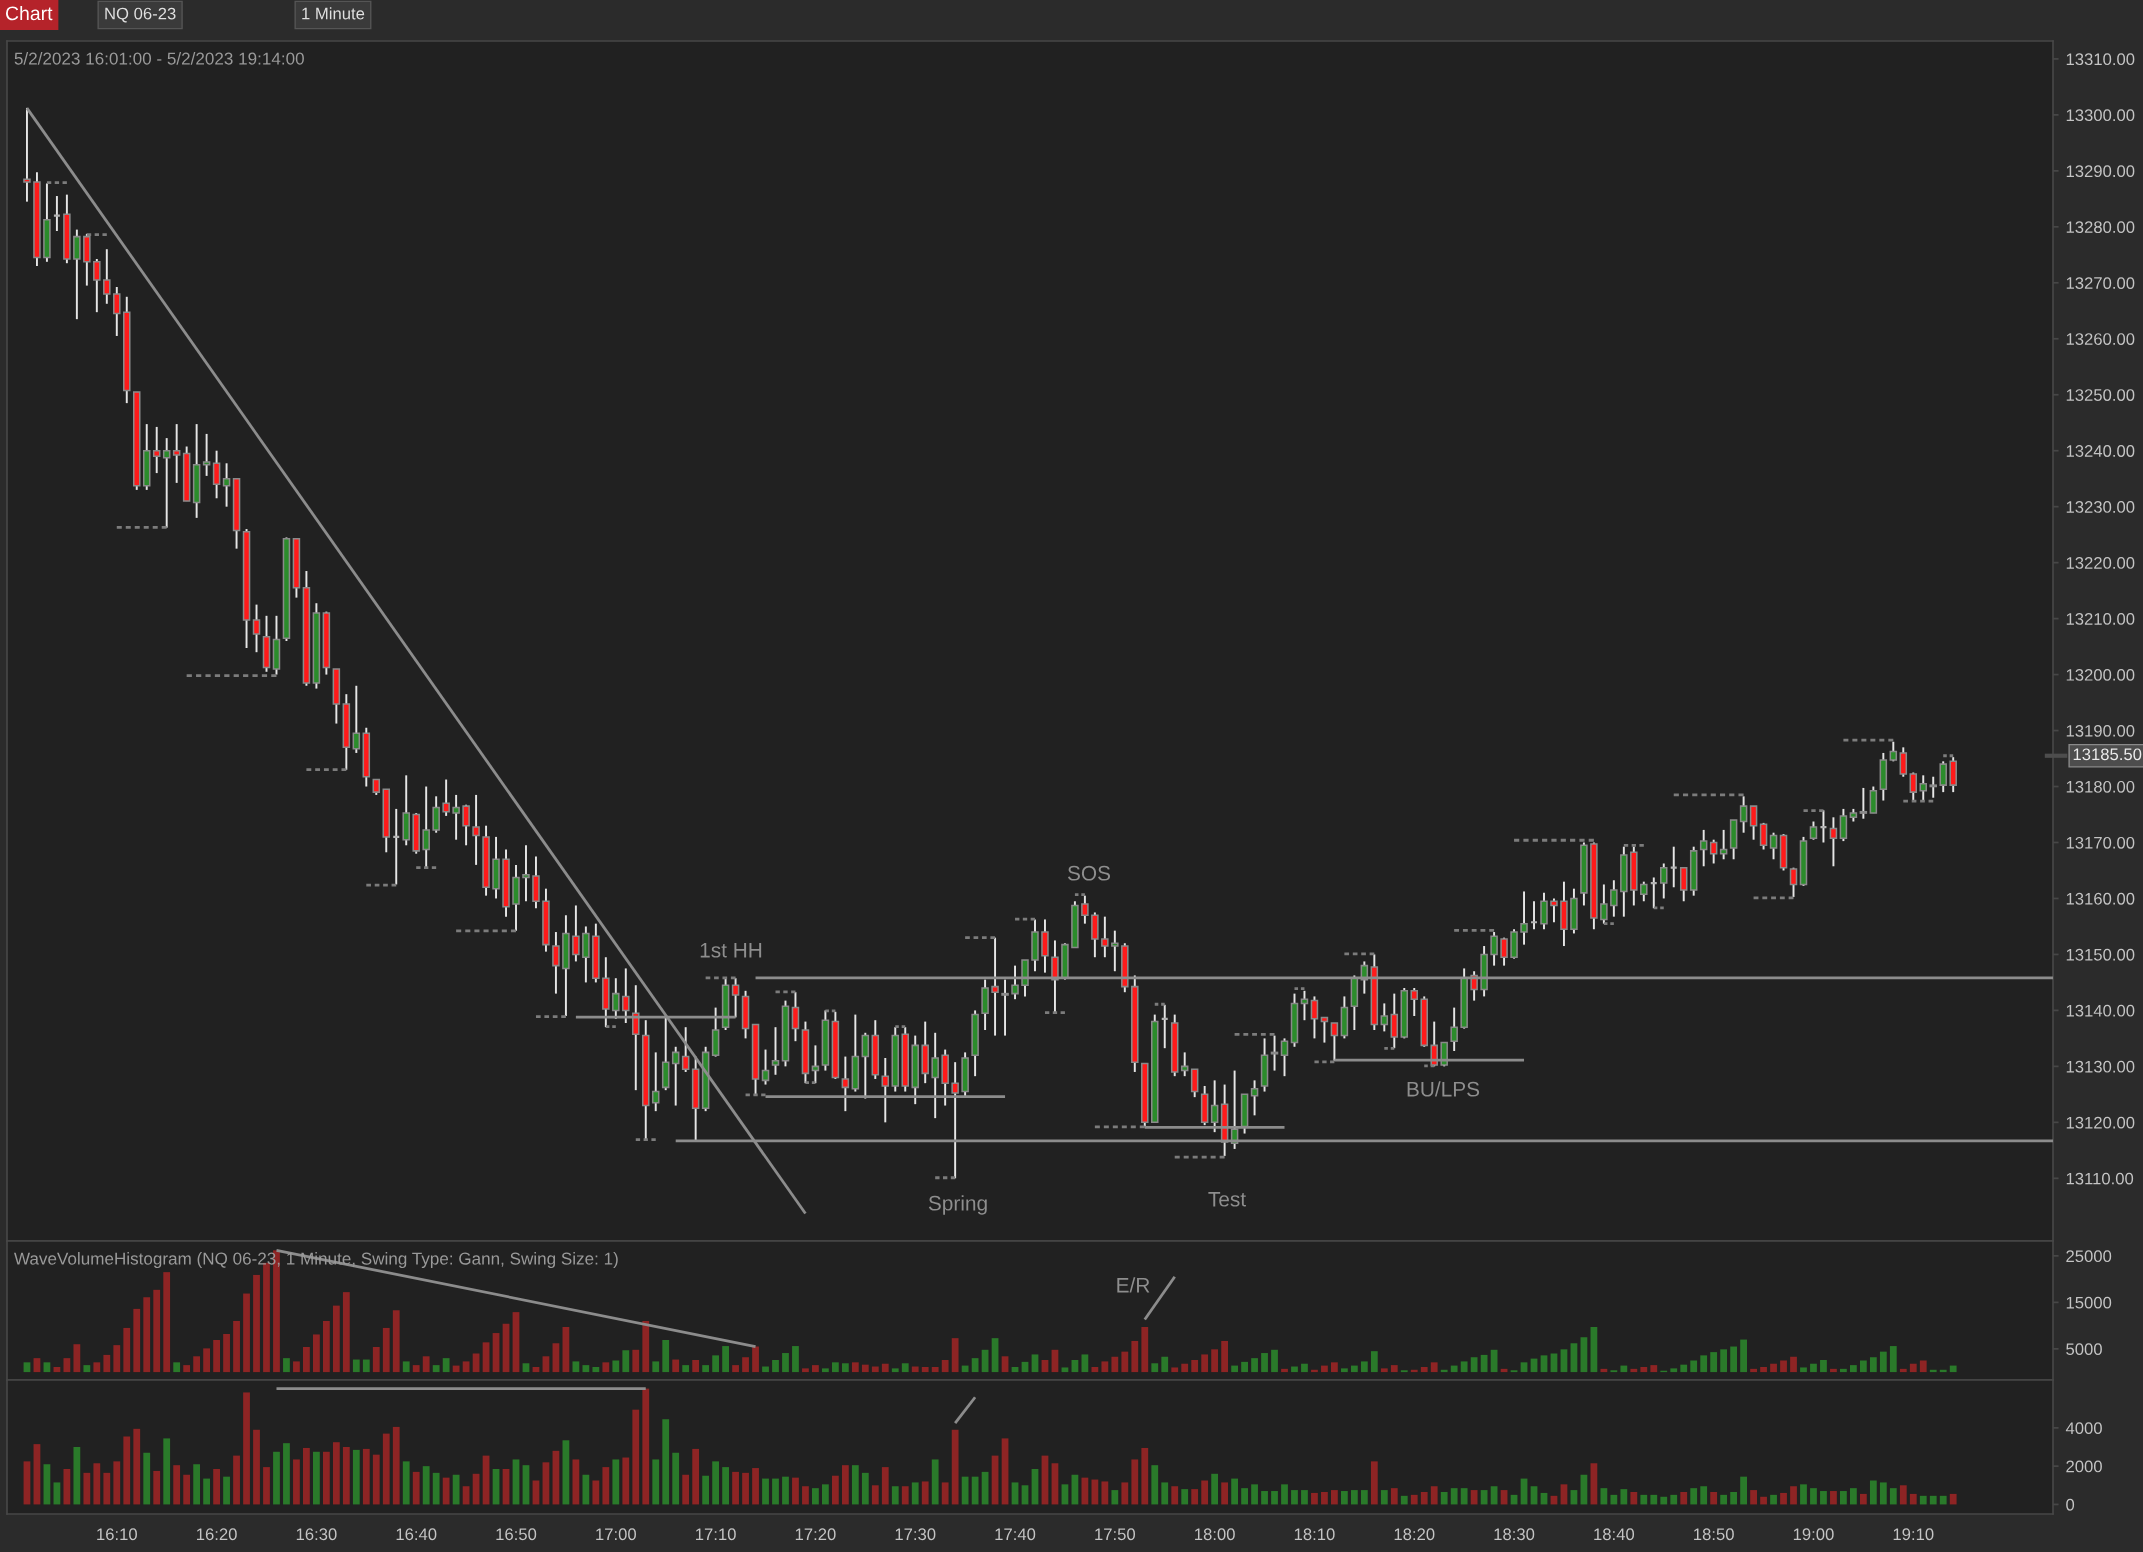 This screenshot has width=2143, height=1552. Describe the element at coordinates (416, 1534) in the screenshot. I see `x-tick-label: 16:40` at that location.